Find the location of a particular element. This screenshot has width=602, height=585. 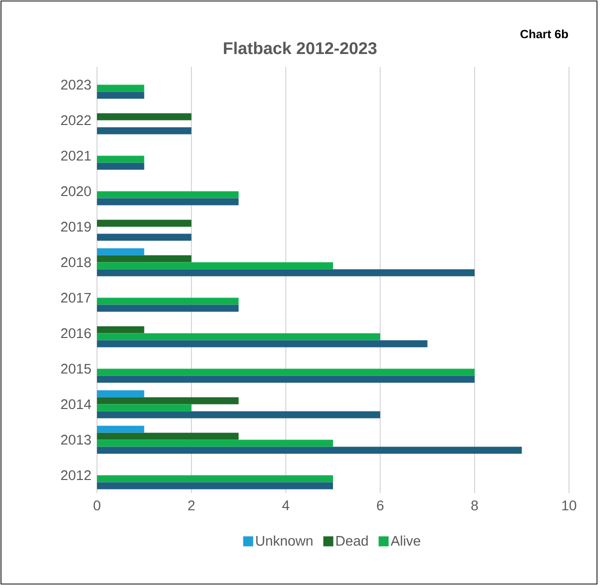

x-tick-label: 2 is located at coordinates (191, 505).